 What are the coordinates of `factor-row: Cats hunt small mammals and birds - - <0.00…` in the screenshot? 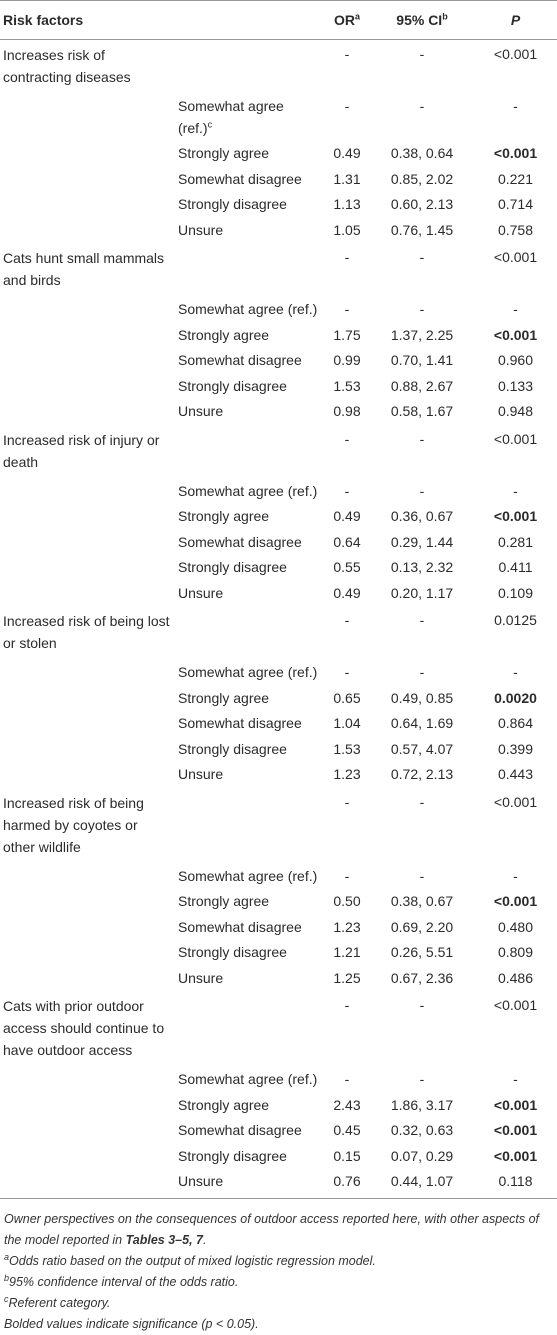 It's located at (278, 270).